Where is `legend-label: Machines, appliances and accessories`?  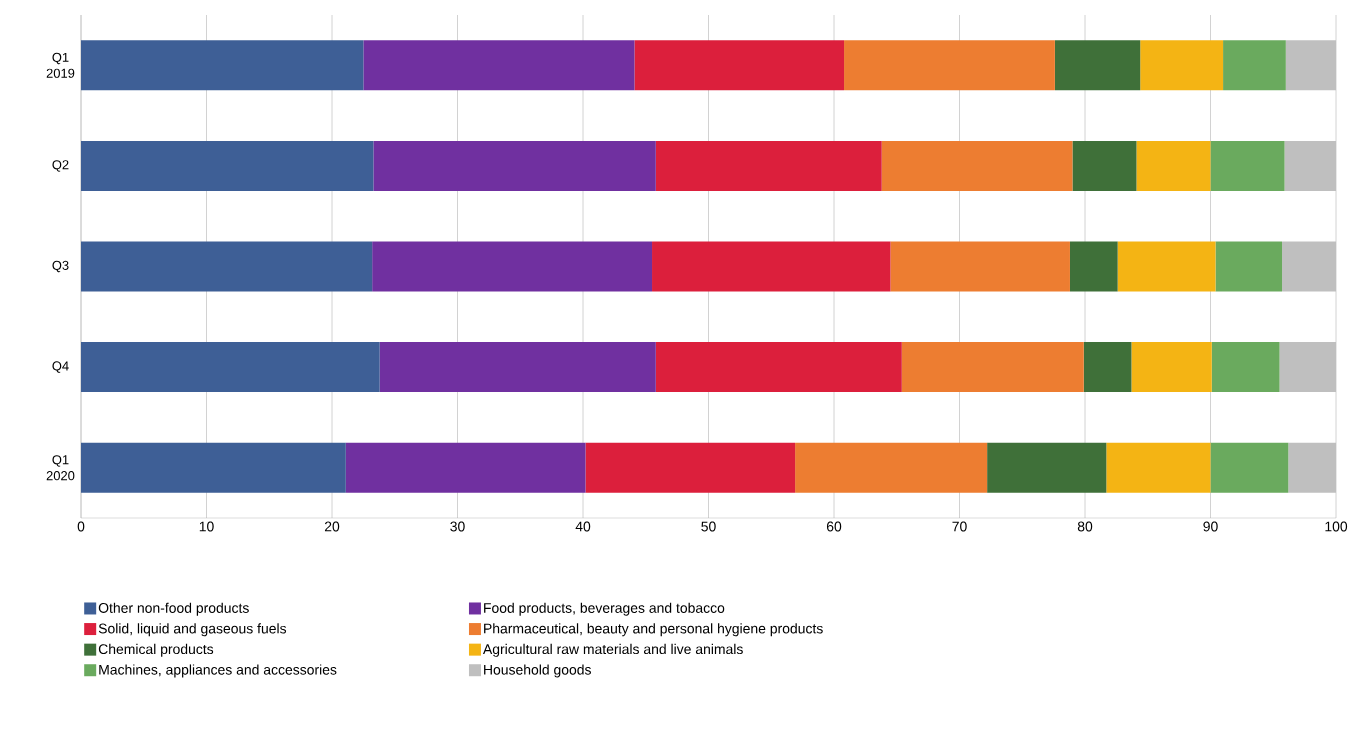 legend-label: Machines, appliances and accessories is located at coordinates (218, 671).